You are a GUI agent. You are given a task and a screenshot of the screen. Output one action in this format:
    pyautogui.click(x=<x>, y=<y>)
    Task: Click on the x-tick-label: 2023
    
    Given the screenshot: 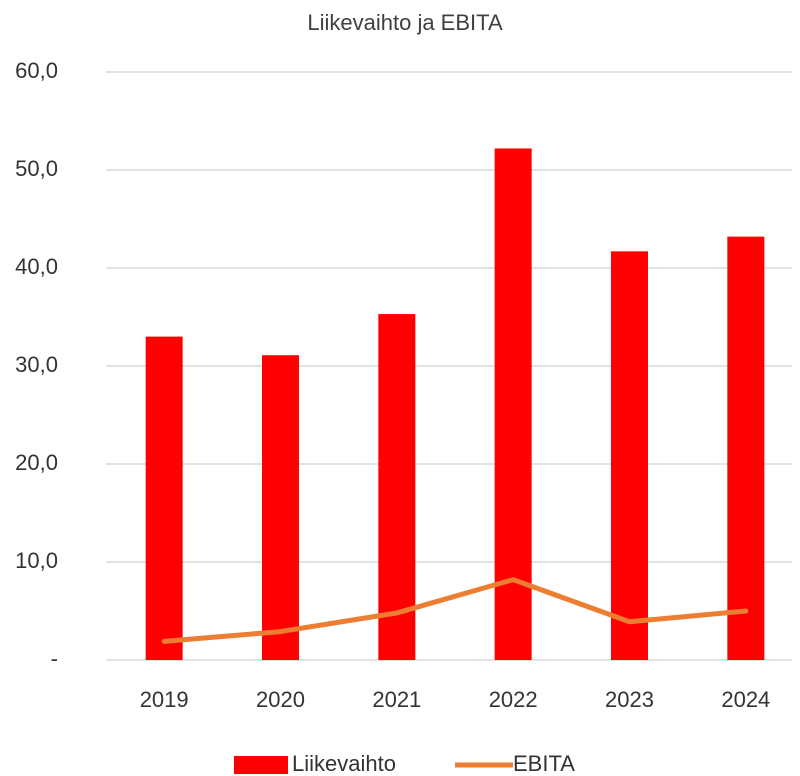 What is the action you would take?
    pyautogui.click(x=629, y=699)
    